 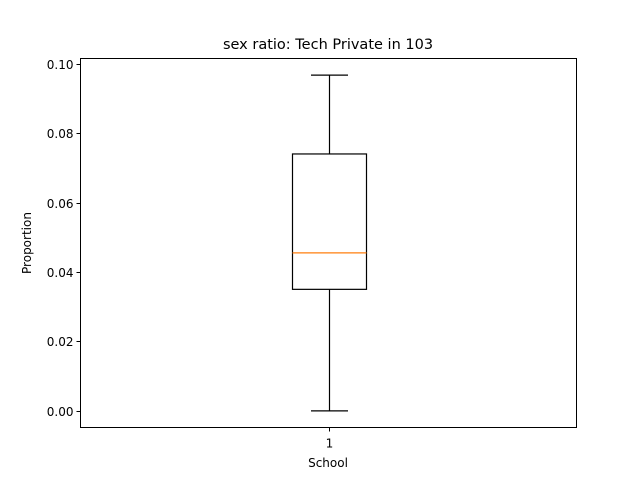 What do you see at coordinates (60, 65) in the screenshot?
I see `y-tick-label: 0.10` at bounding box center [60, 65].